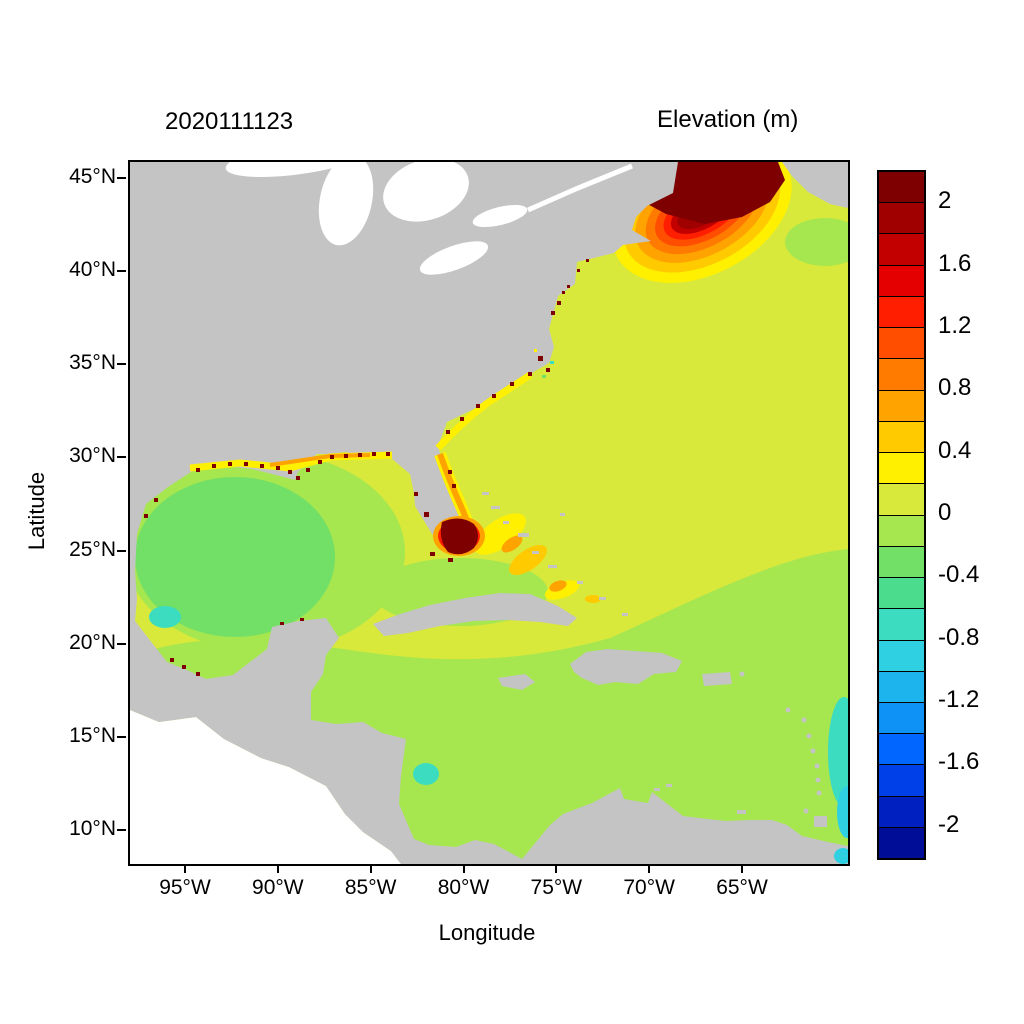  I want to click on colorbar-tick-label: 0.4, so click(955, 450).